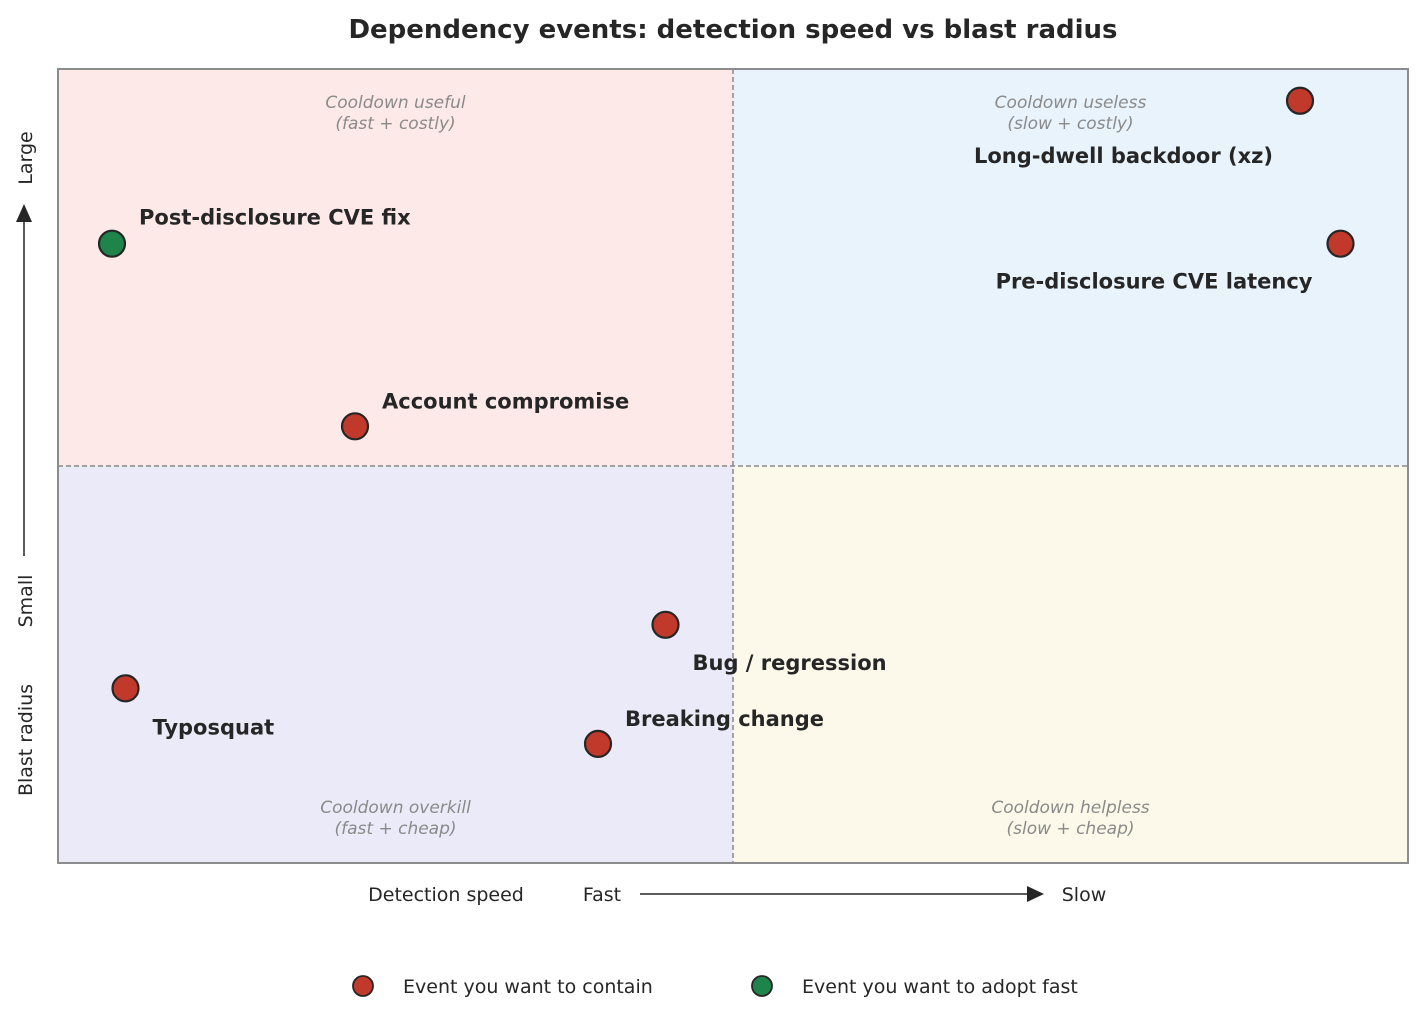  What do you see at coordinates (363, 986) in the screenshot?
I see `legend-marker-contain` at bounding box center [363, 986].